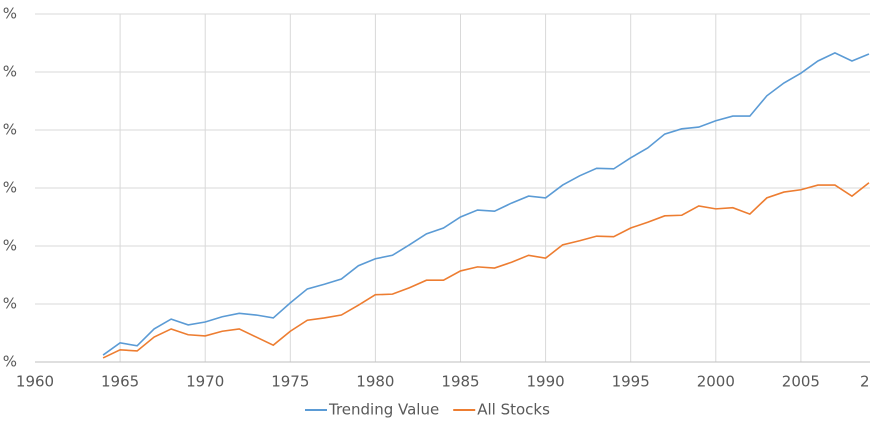  What do you see at coordinates (513, 410) in the screenshot?
I see `legend-label: All Stocks` at bounding box center [513, 410].